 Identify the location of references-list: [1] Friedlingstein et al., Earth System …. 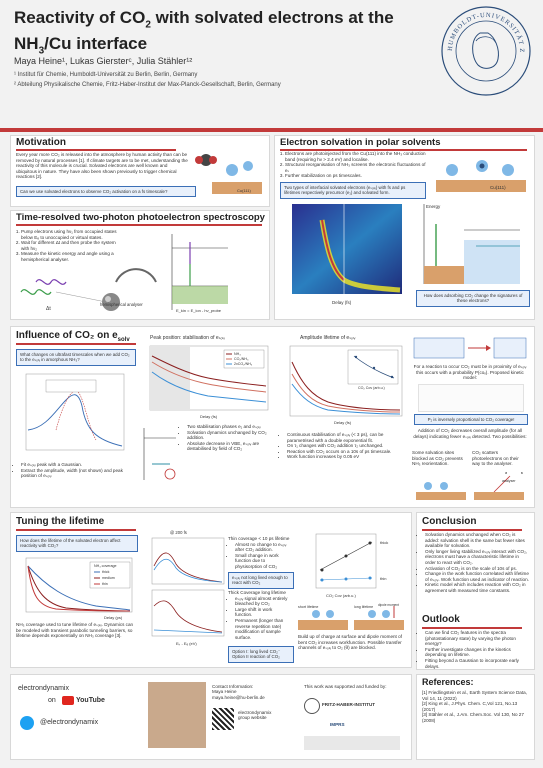
(476, 707).